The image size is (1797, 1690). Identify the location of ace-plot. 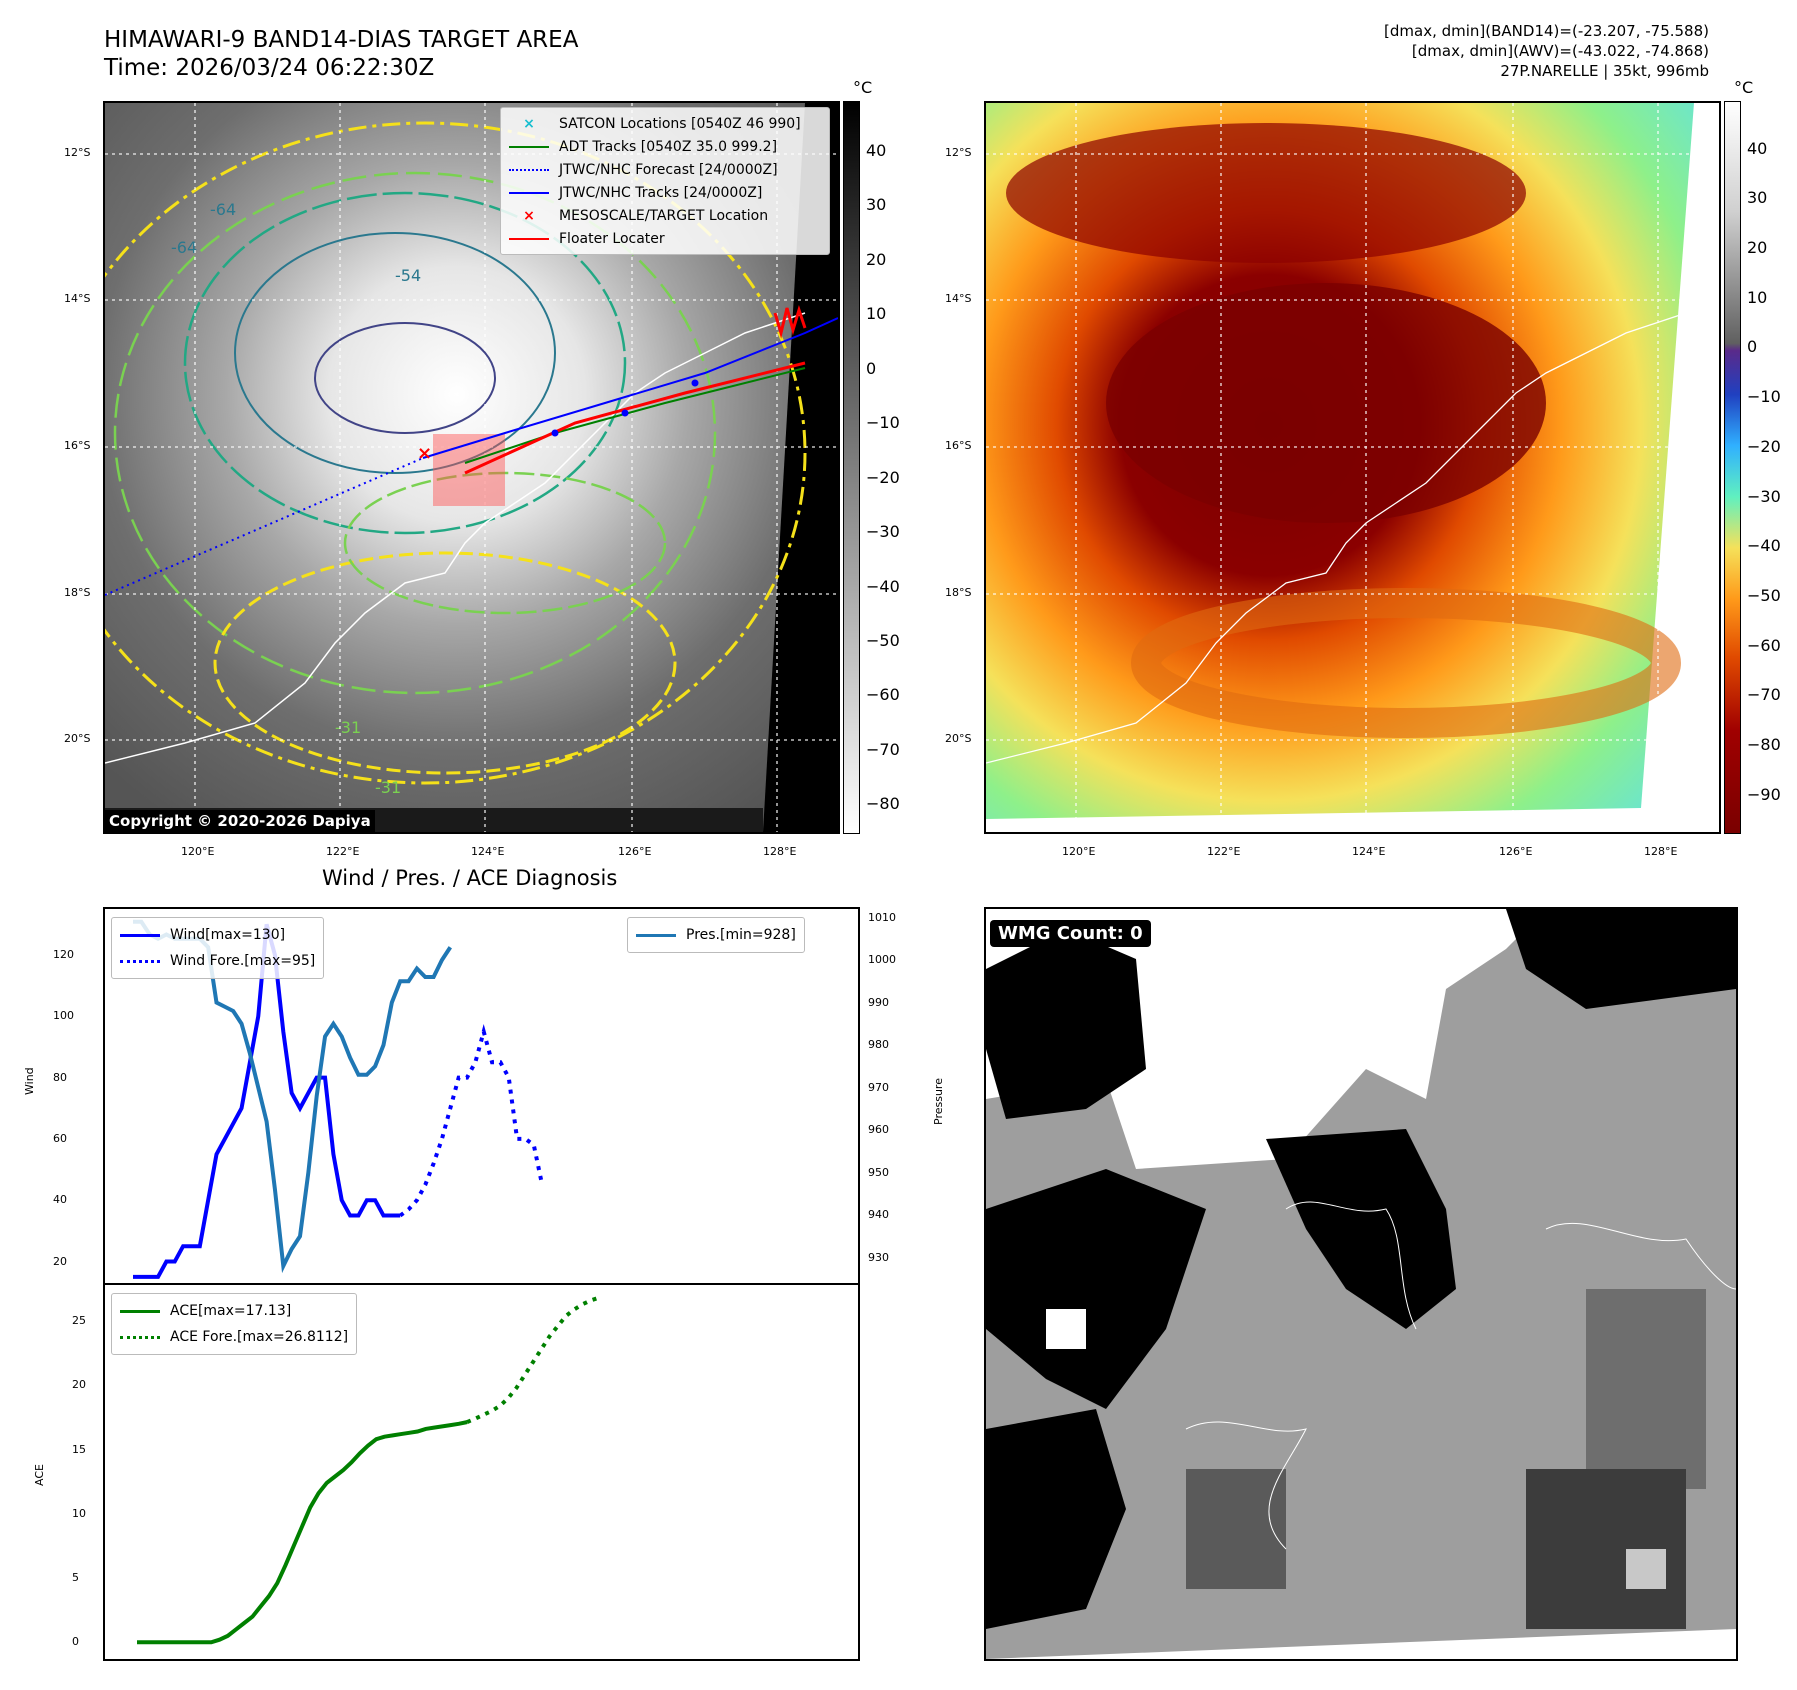
(368, 1470).